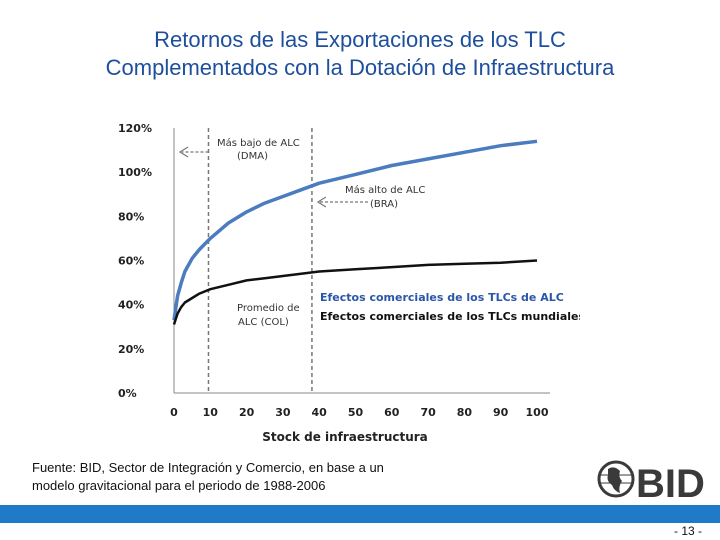 This screenshot has height=540, width=720. Describe the element at coordinates (360, 514) in the screenshot. I see `footer-bar` at that location.